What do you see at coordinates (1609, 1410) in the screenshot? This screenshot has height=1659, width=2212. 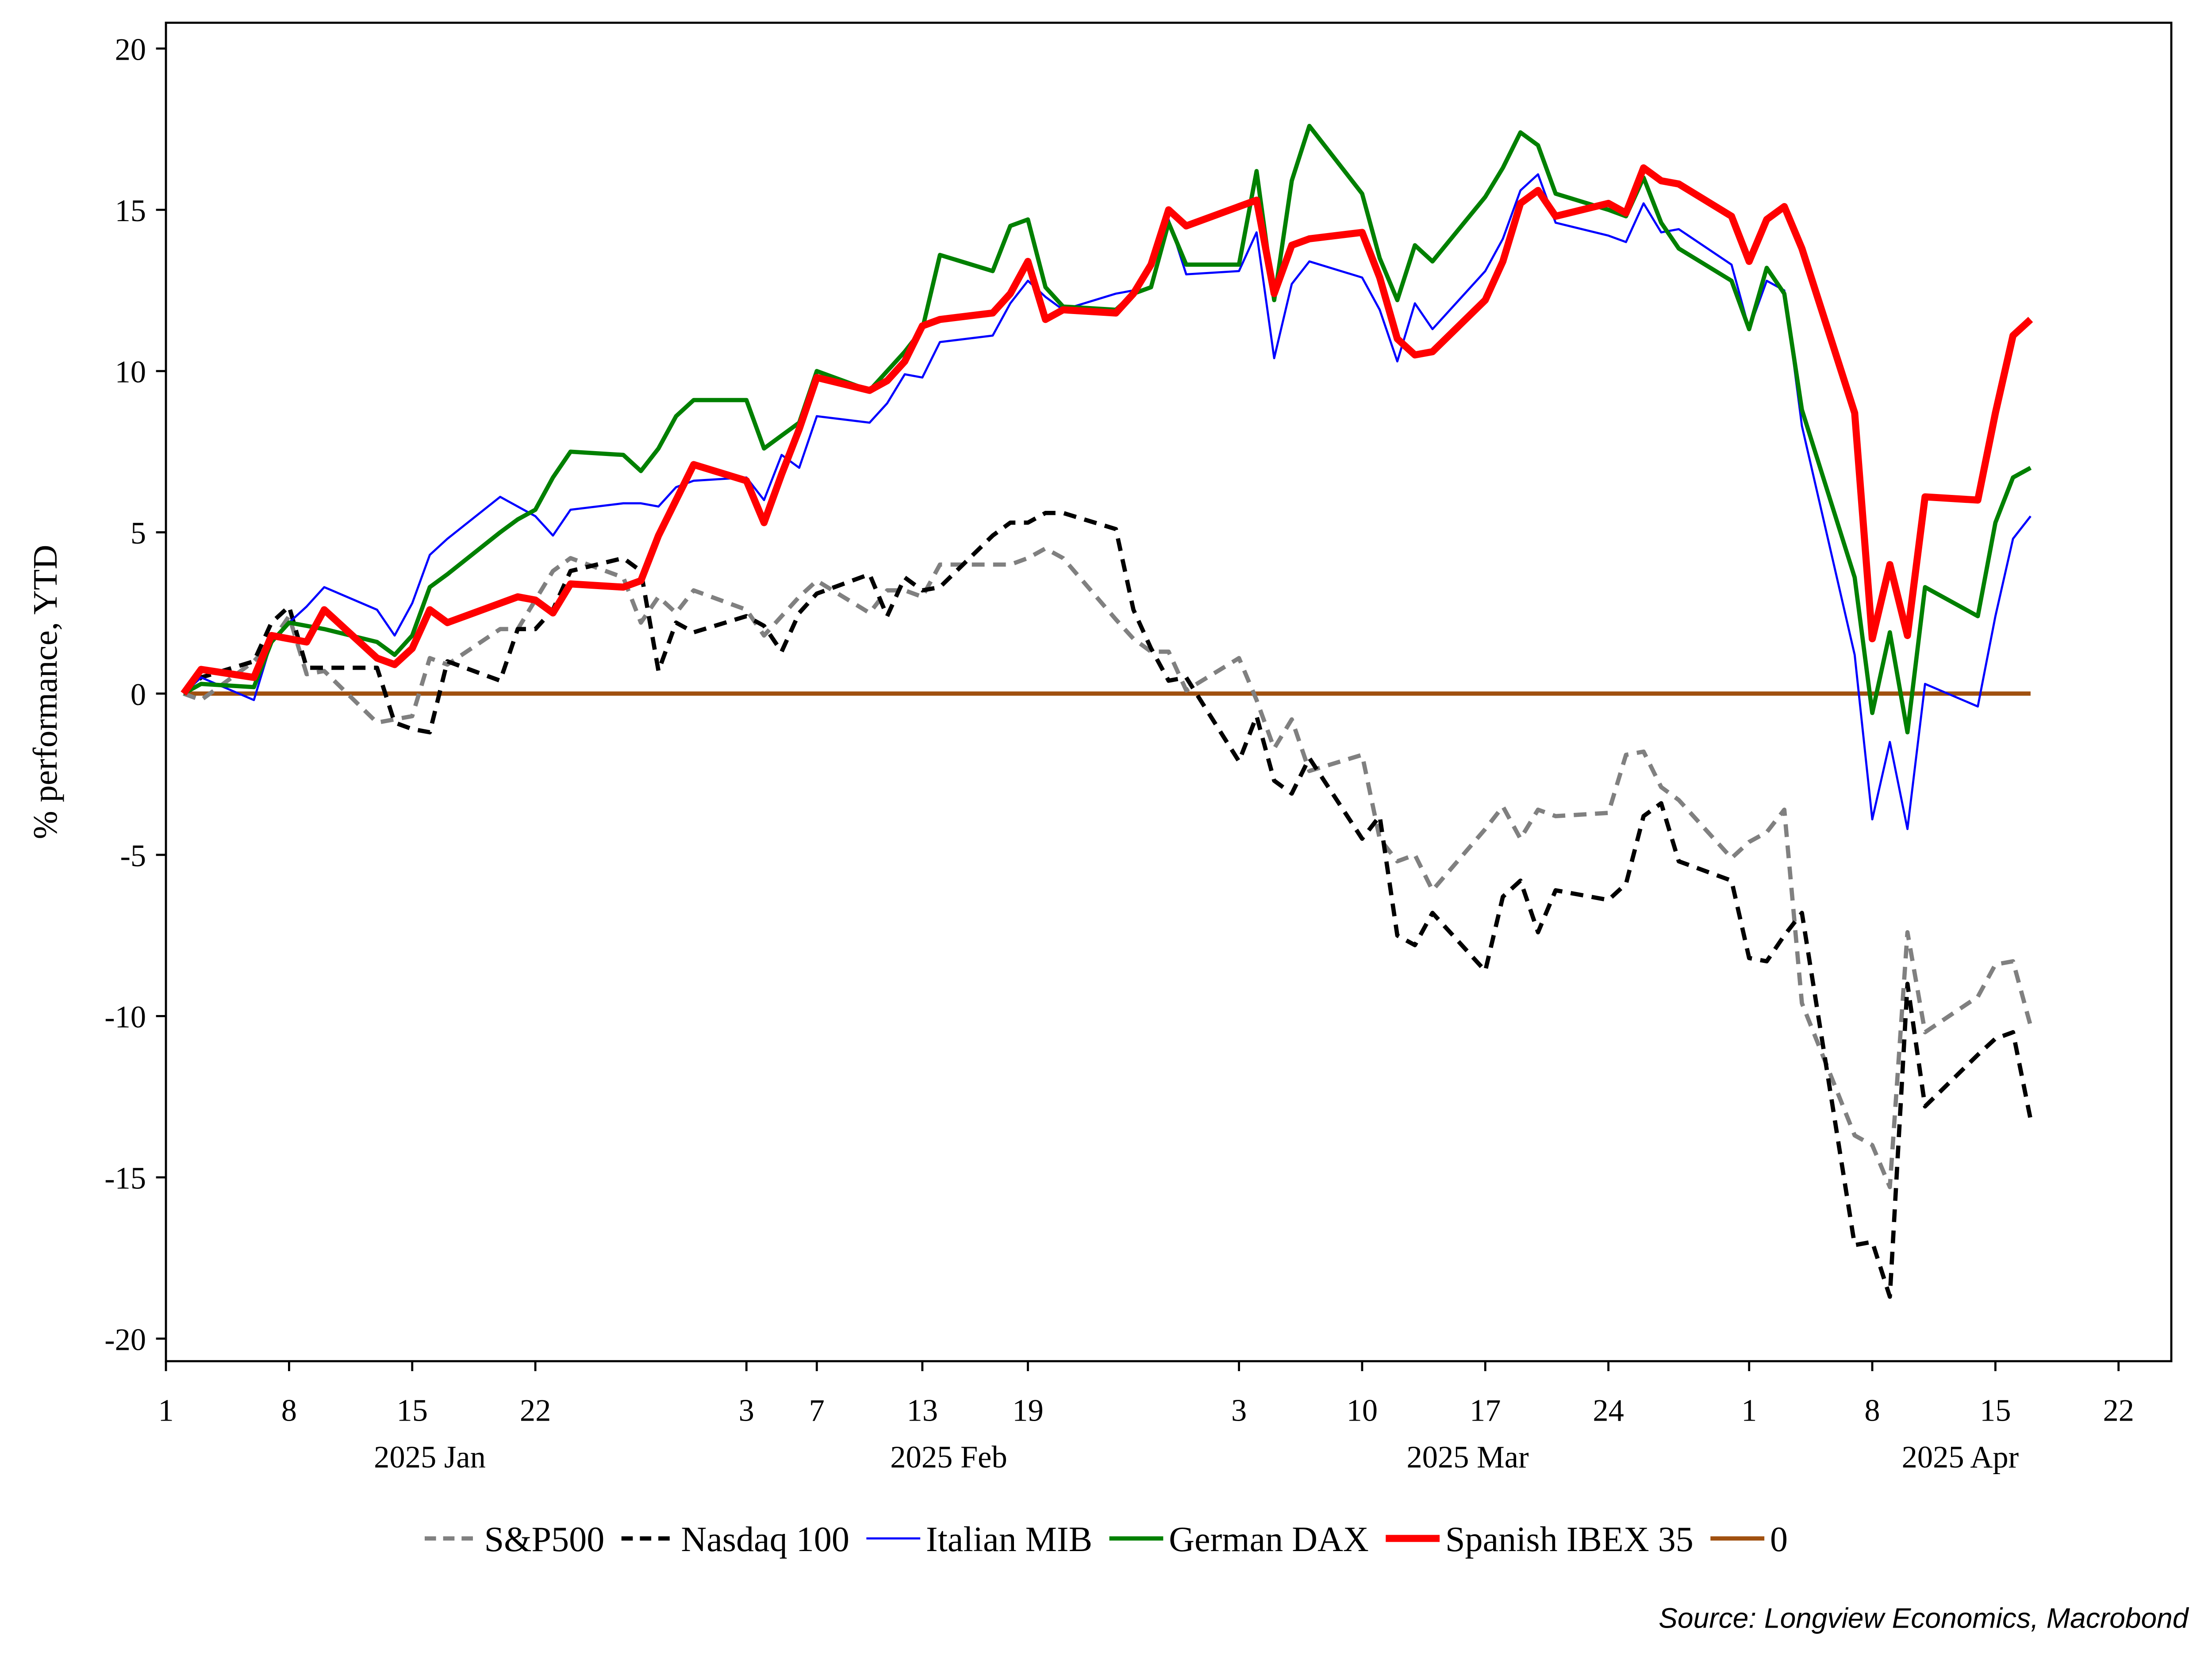 I see `x-tick-label: 24` at bounding box center [1609, 1410].